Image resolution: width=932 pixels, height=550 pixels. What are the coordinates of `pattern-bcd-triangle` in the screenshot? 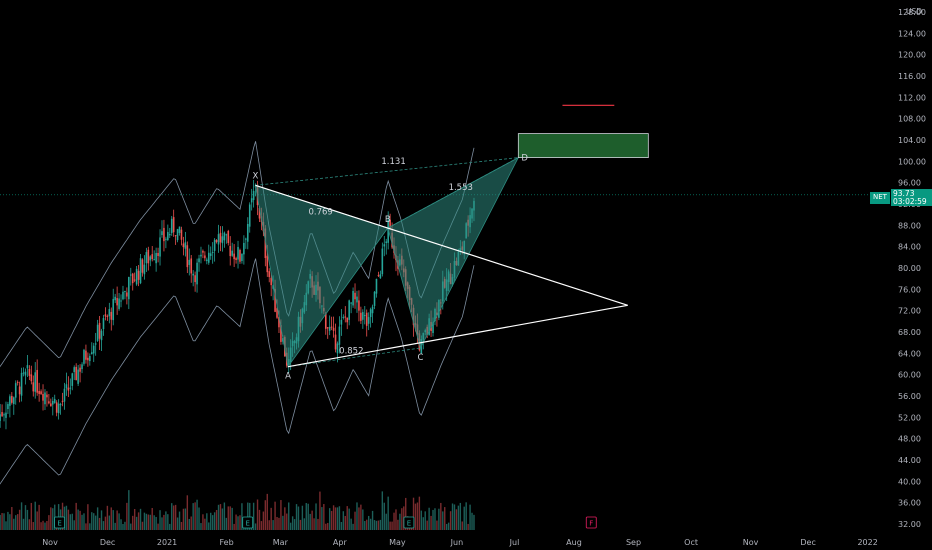 It's located at (453, 253).